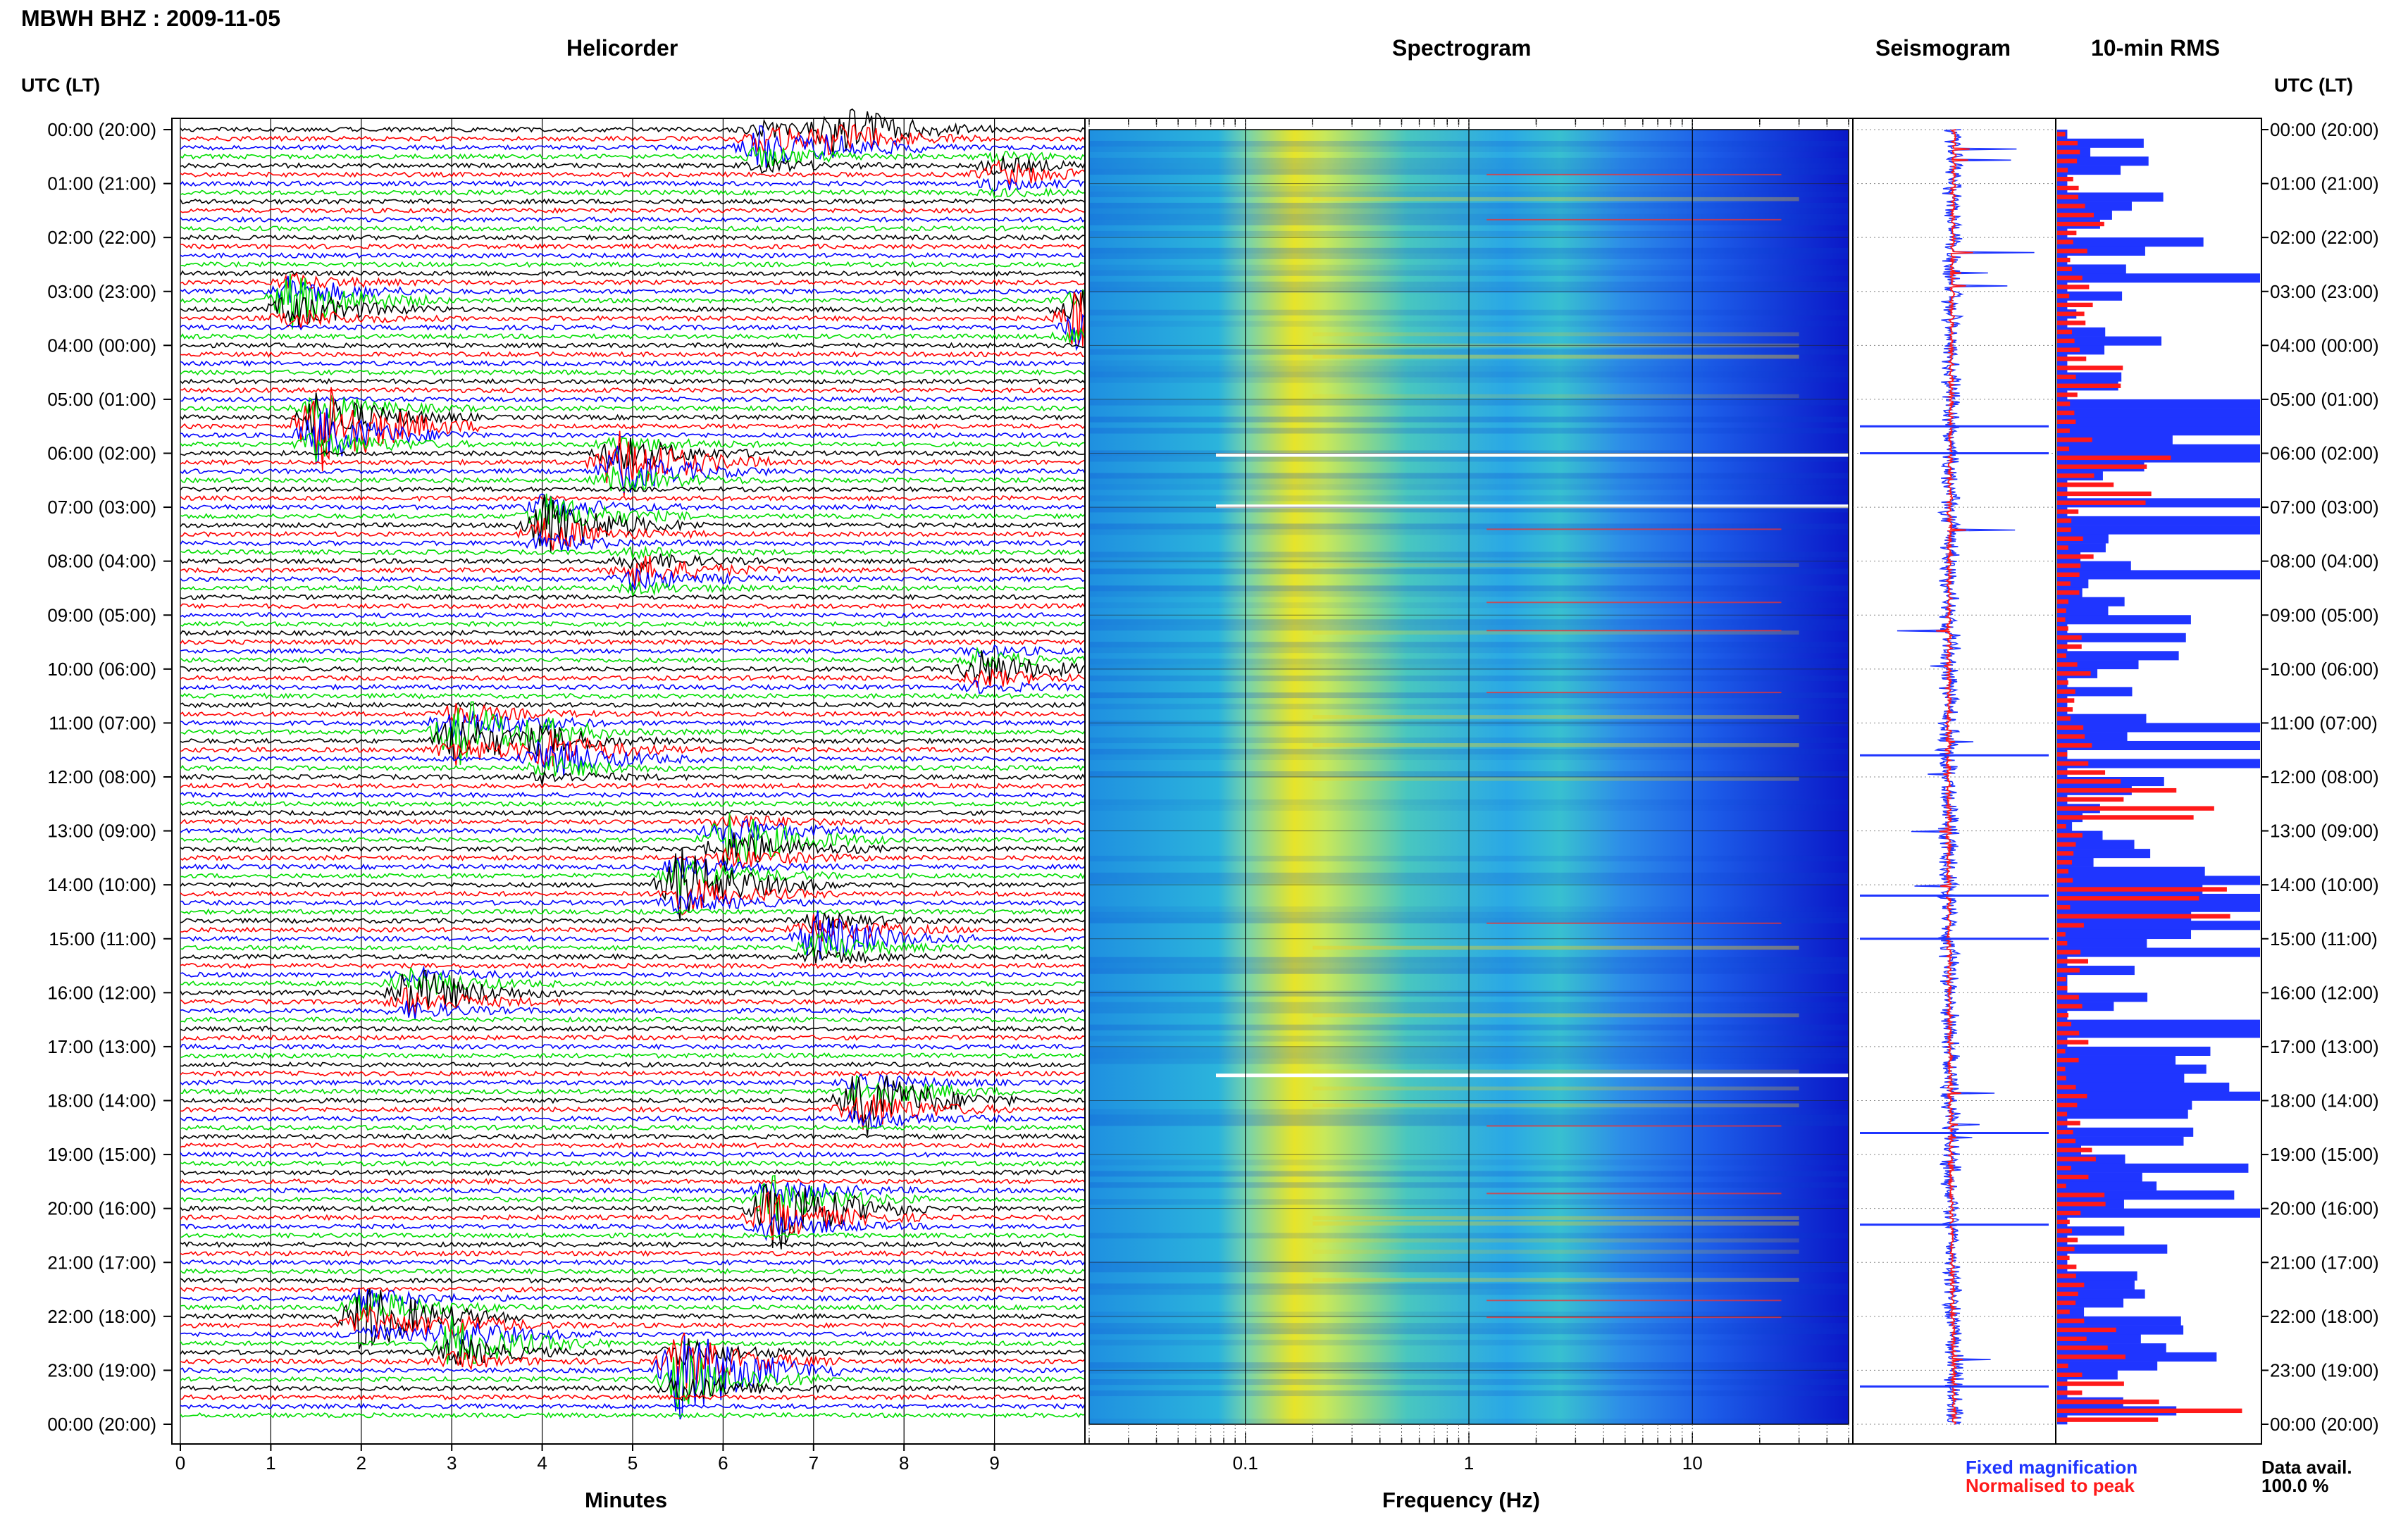 Image resolution: width=2408 pixels, height=1513 pixels. What do you see at coordinates (1532, 1075) in the screenshot?
I see `spectrogram-gap` at bounding box center [1532, 1075].